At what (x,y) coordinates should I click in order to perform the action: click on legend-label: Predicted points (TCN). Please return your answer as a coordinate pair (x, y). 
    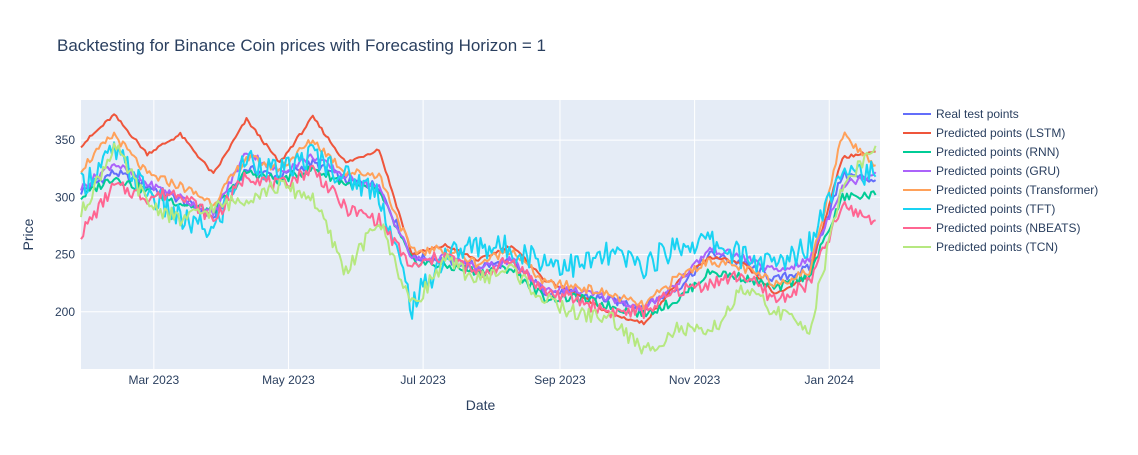
    Looking at the image, I should click on (997, 247).